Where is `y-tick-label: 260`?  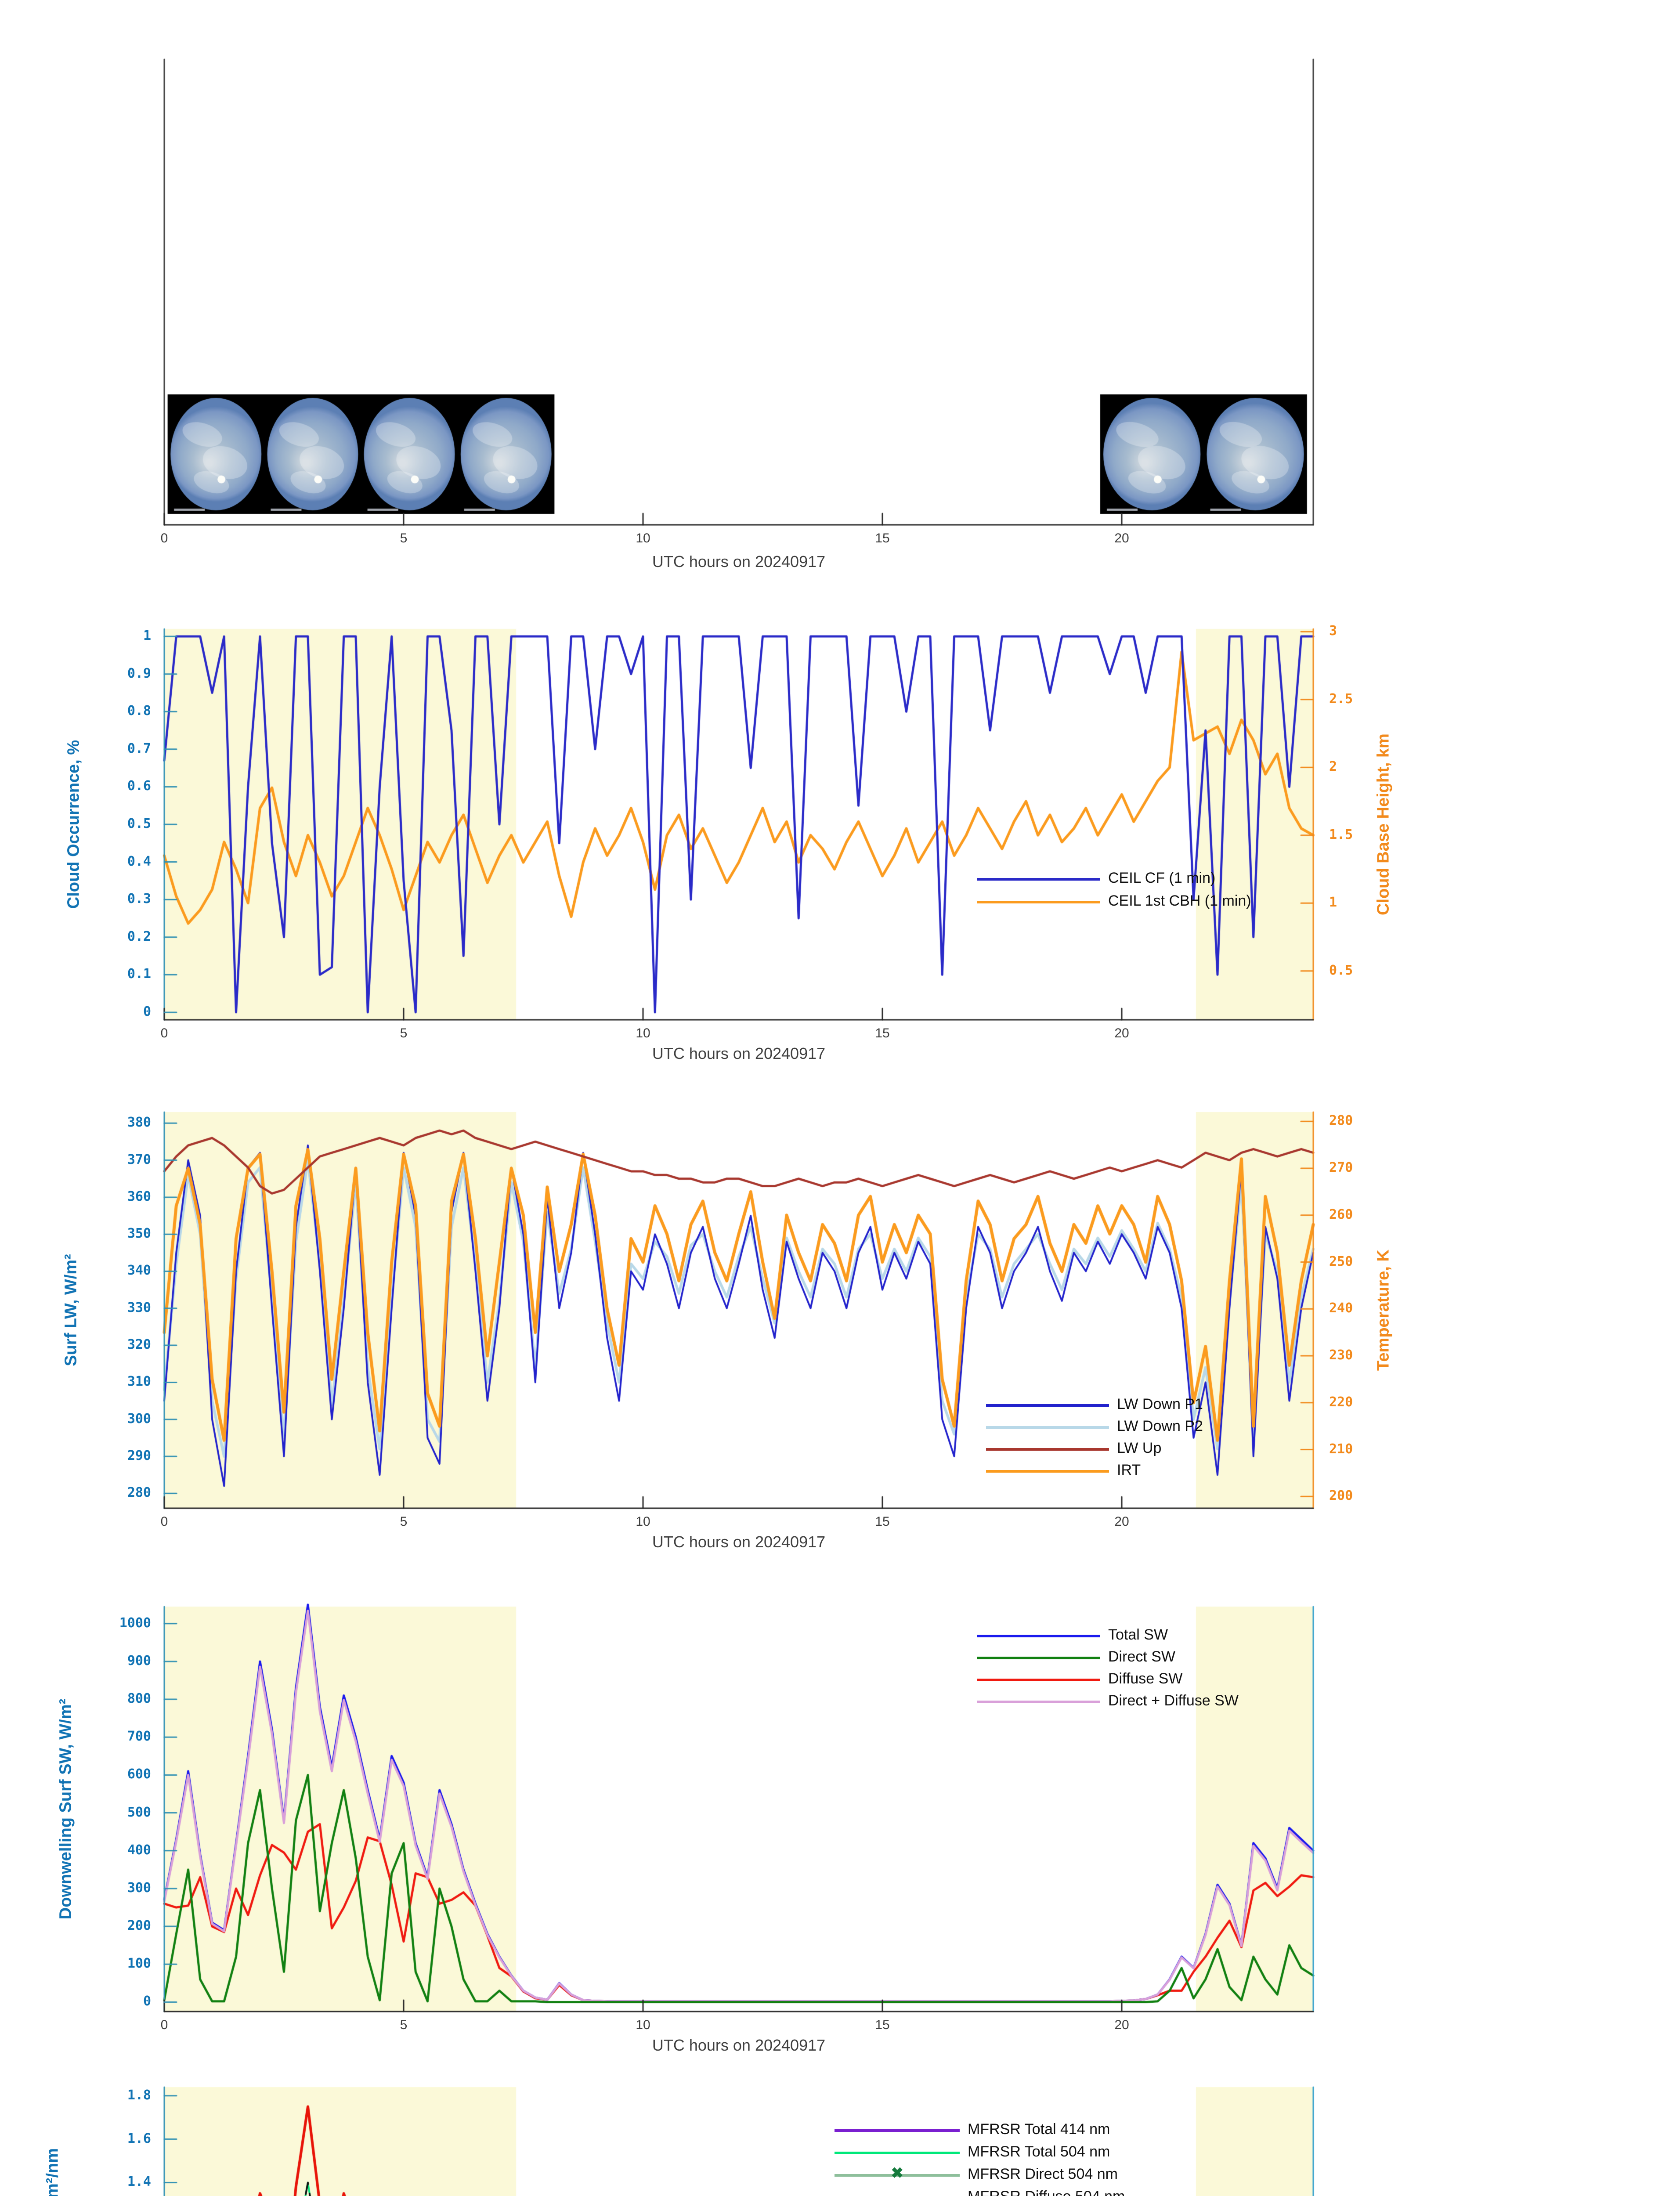
y-tick-label: 260 is located at coordinates (1341, 1214).